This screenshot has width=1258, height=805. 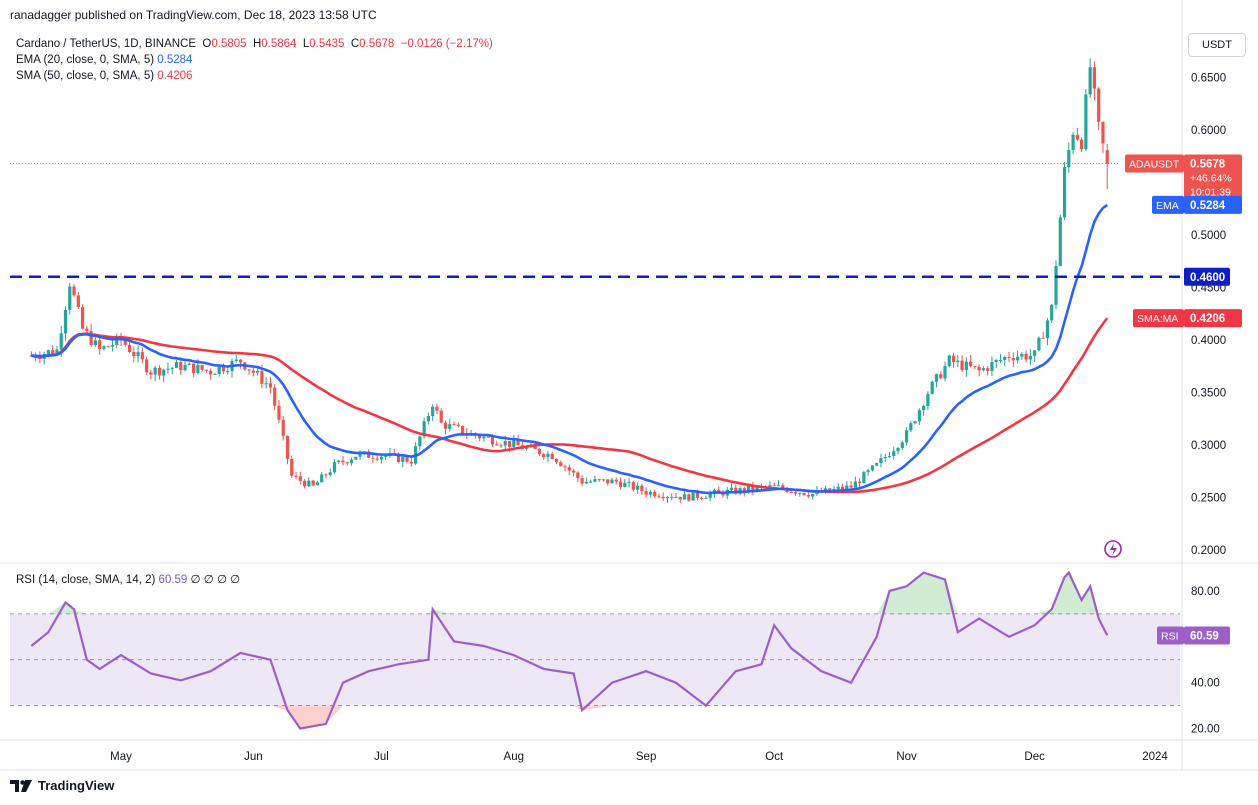 I want to click on time-tick-label: 2024, so click(x=1155, y=757).